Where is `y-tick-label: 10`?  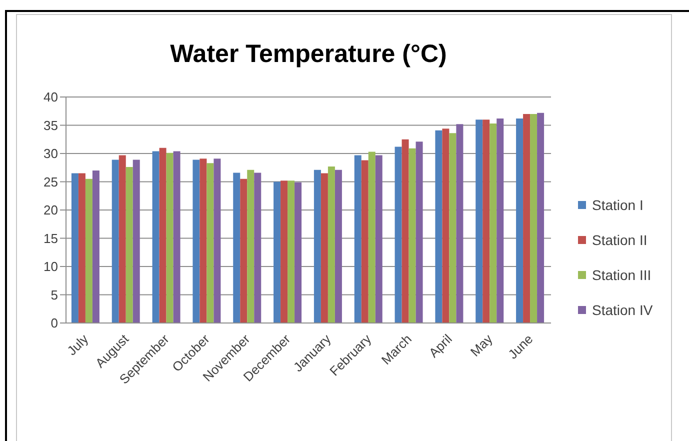
y-tick-label: 10 is located at coordinates (51, 266).